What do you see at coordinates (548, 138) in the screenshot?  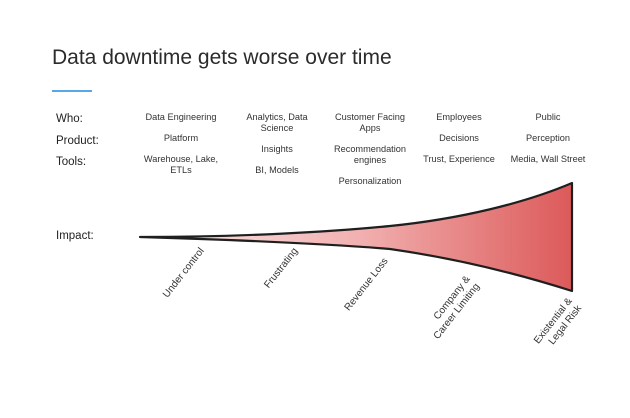 I see `product-cell: Perception` at bounding box center [548, 138].